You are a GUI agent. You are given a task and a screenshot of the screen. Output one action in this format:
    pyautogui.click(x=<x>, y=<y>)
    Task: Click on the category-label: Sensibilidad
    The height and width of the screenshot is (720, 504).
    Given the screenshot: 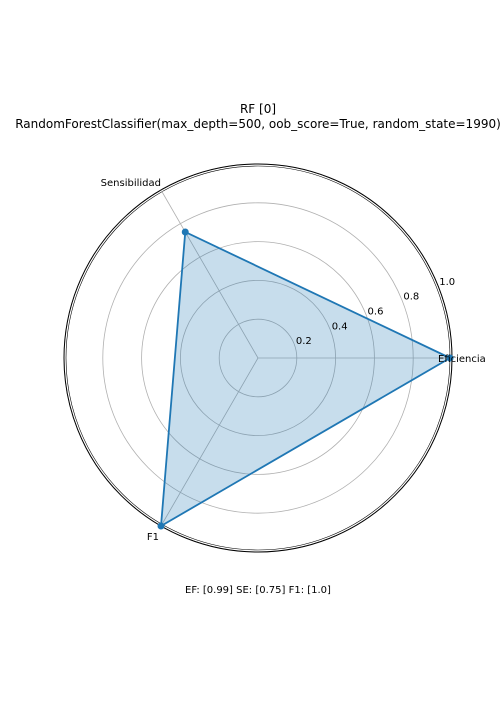 What is the action you would take?
    pyautogui.click(x=131, y=183)
    